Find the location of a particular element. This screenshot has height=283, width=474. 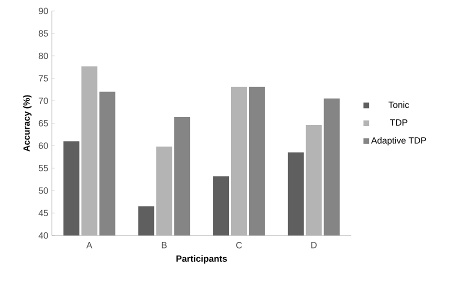

y-axis-title: Accuracy (%) is located at coordinates (27, 123).